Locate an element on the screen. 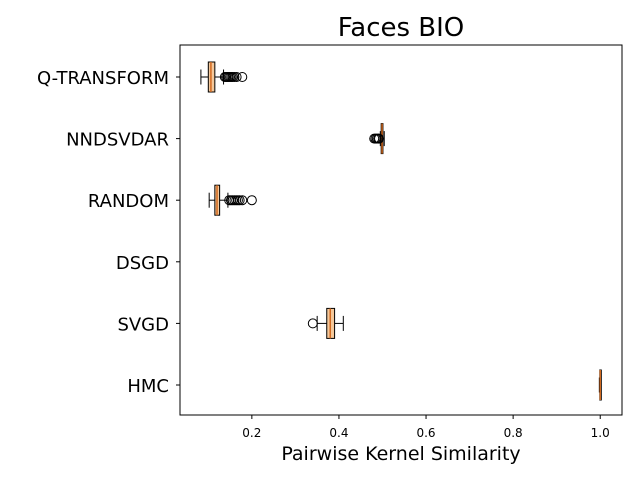 The height and width of the screenshot is (480, 640). x-tick-label: 0.8 is located at coordinates (513, 433).